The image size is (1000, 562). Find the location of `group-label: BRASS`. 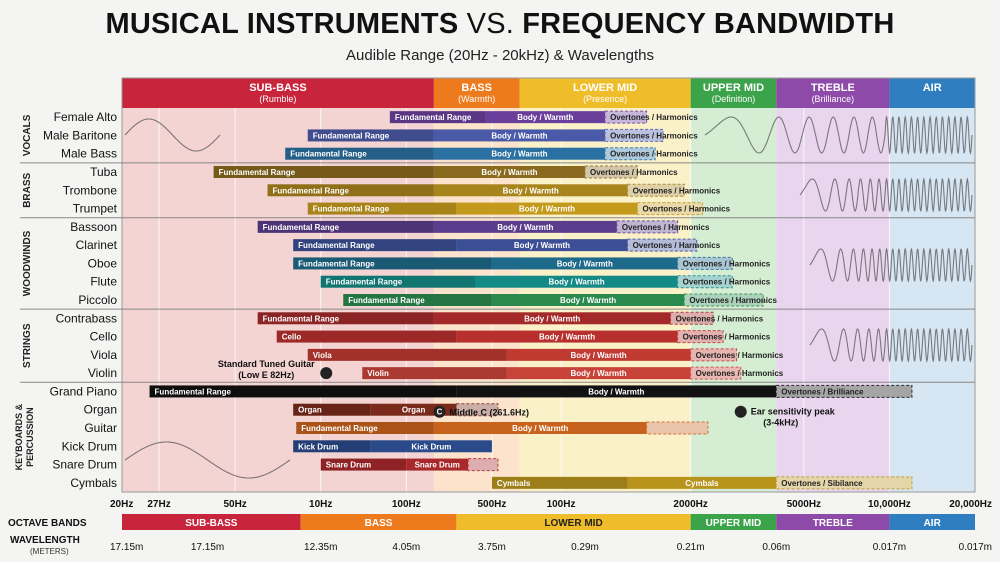

group-label: BRASS is located at coordinates (27, 189).